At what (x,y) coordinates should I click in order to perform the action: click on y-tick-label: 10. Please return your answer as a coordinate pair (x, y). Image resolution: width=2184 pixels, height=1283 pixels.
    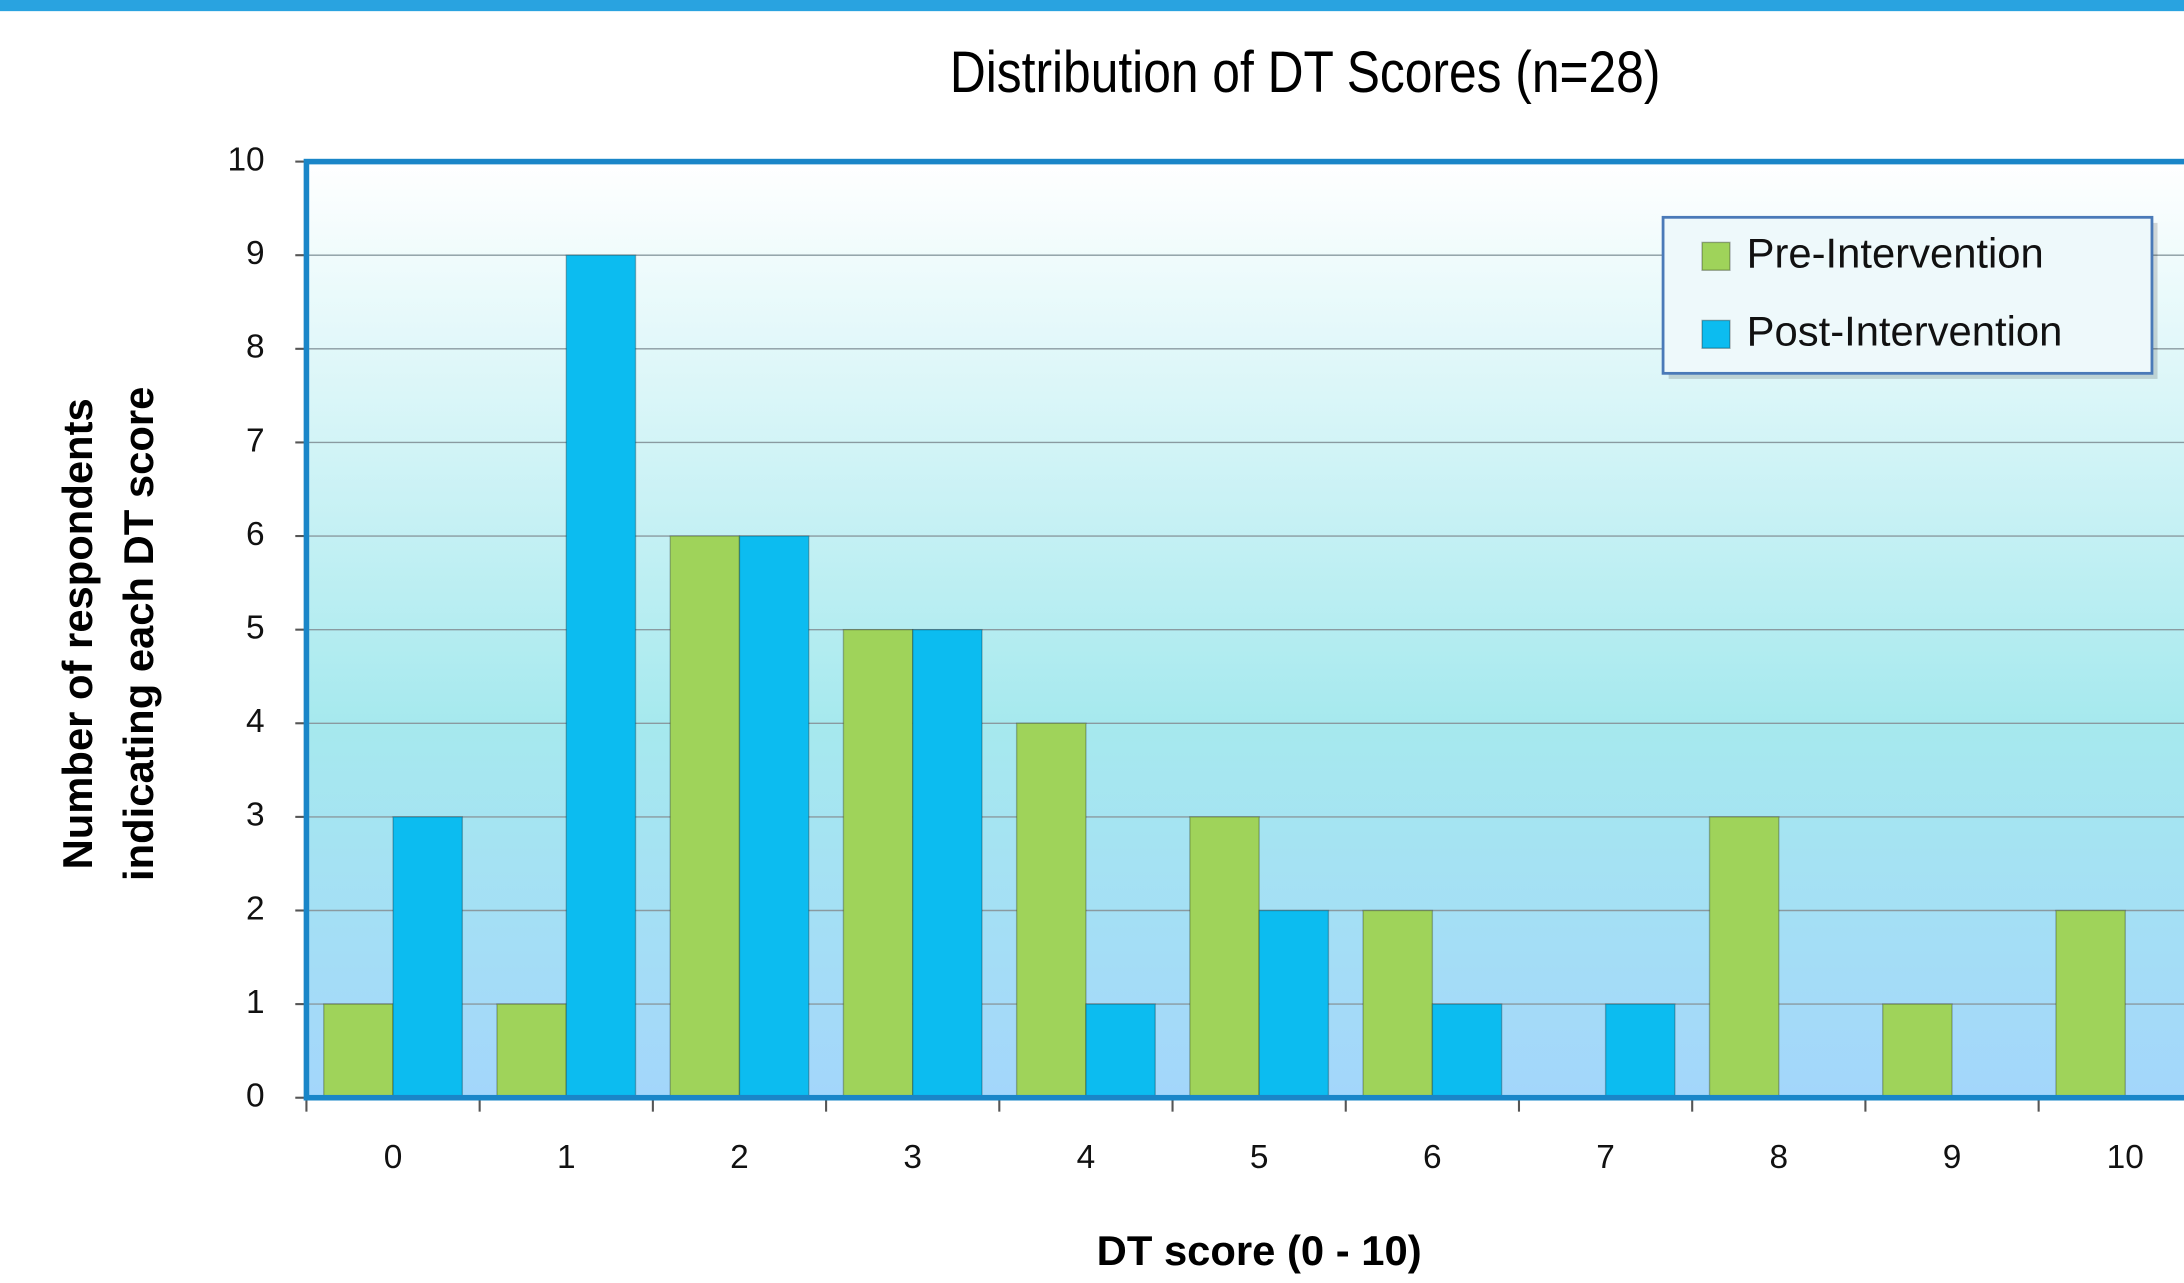
    Looking at the image, I should click on (245, 159).